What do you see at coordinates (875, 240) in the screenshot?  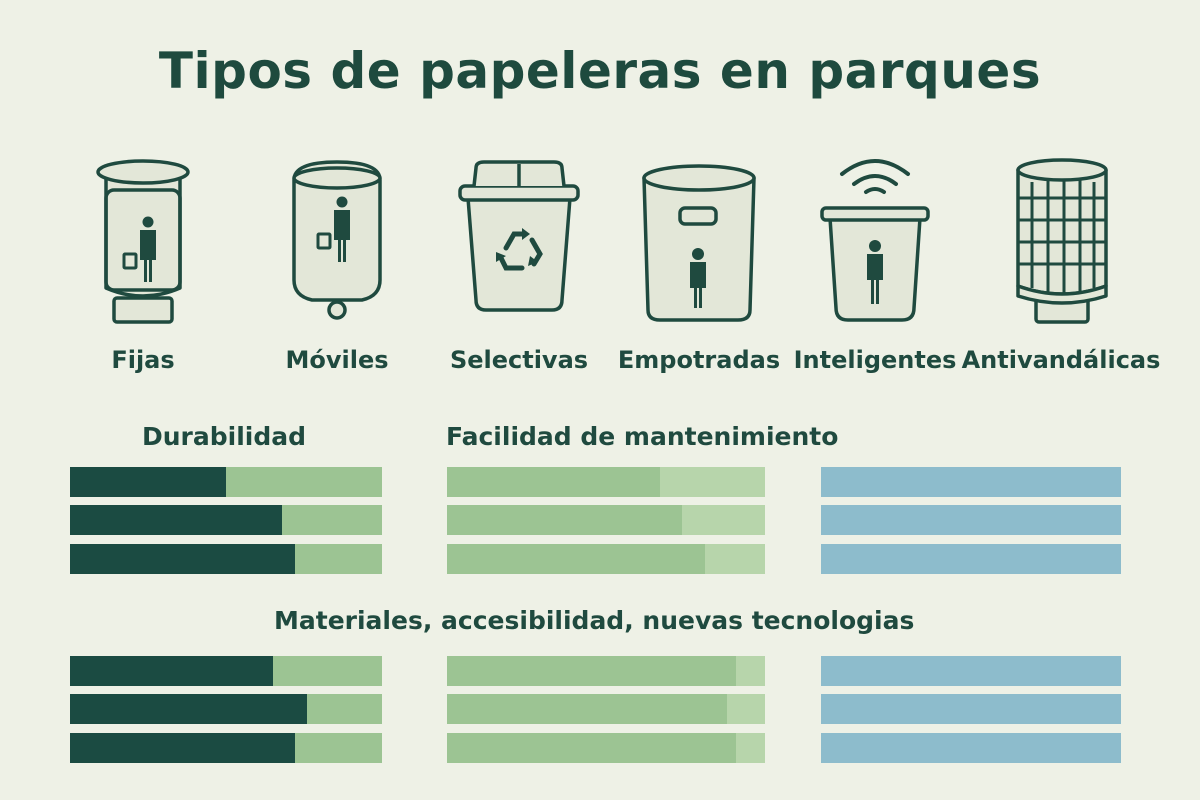 I see `smart-bin-icon` at bounding box center [875, 240].